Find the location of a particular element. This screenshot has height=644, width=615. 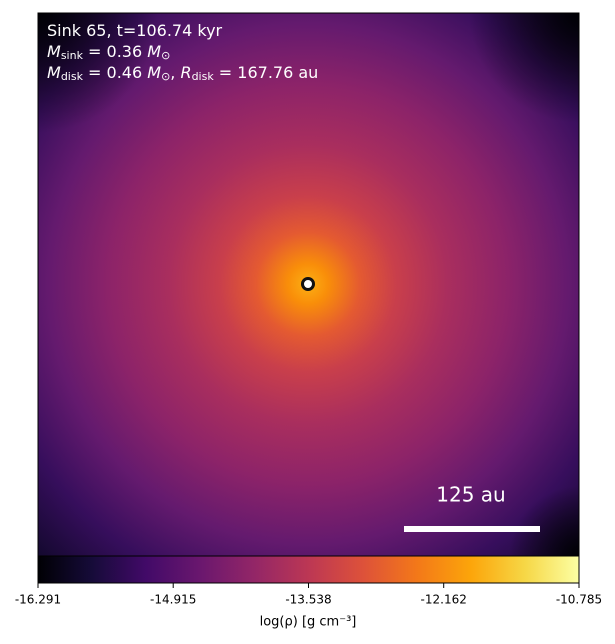

annotation-part: Sink 65, t=106.74 kyr is located at coordinates (135, 30).